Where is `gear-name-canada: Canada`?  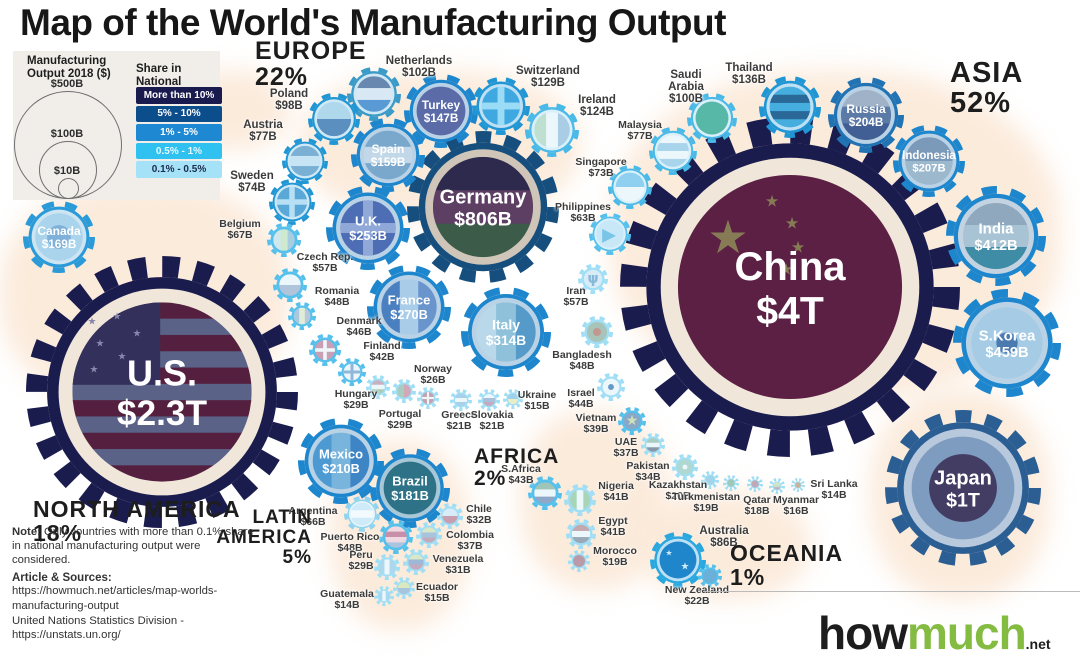 gear-name-canada: Canada is located at coordinates (59, 231).